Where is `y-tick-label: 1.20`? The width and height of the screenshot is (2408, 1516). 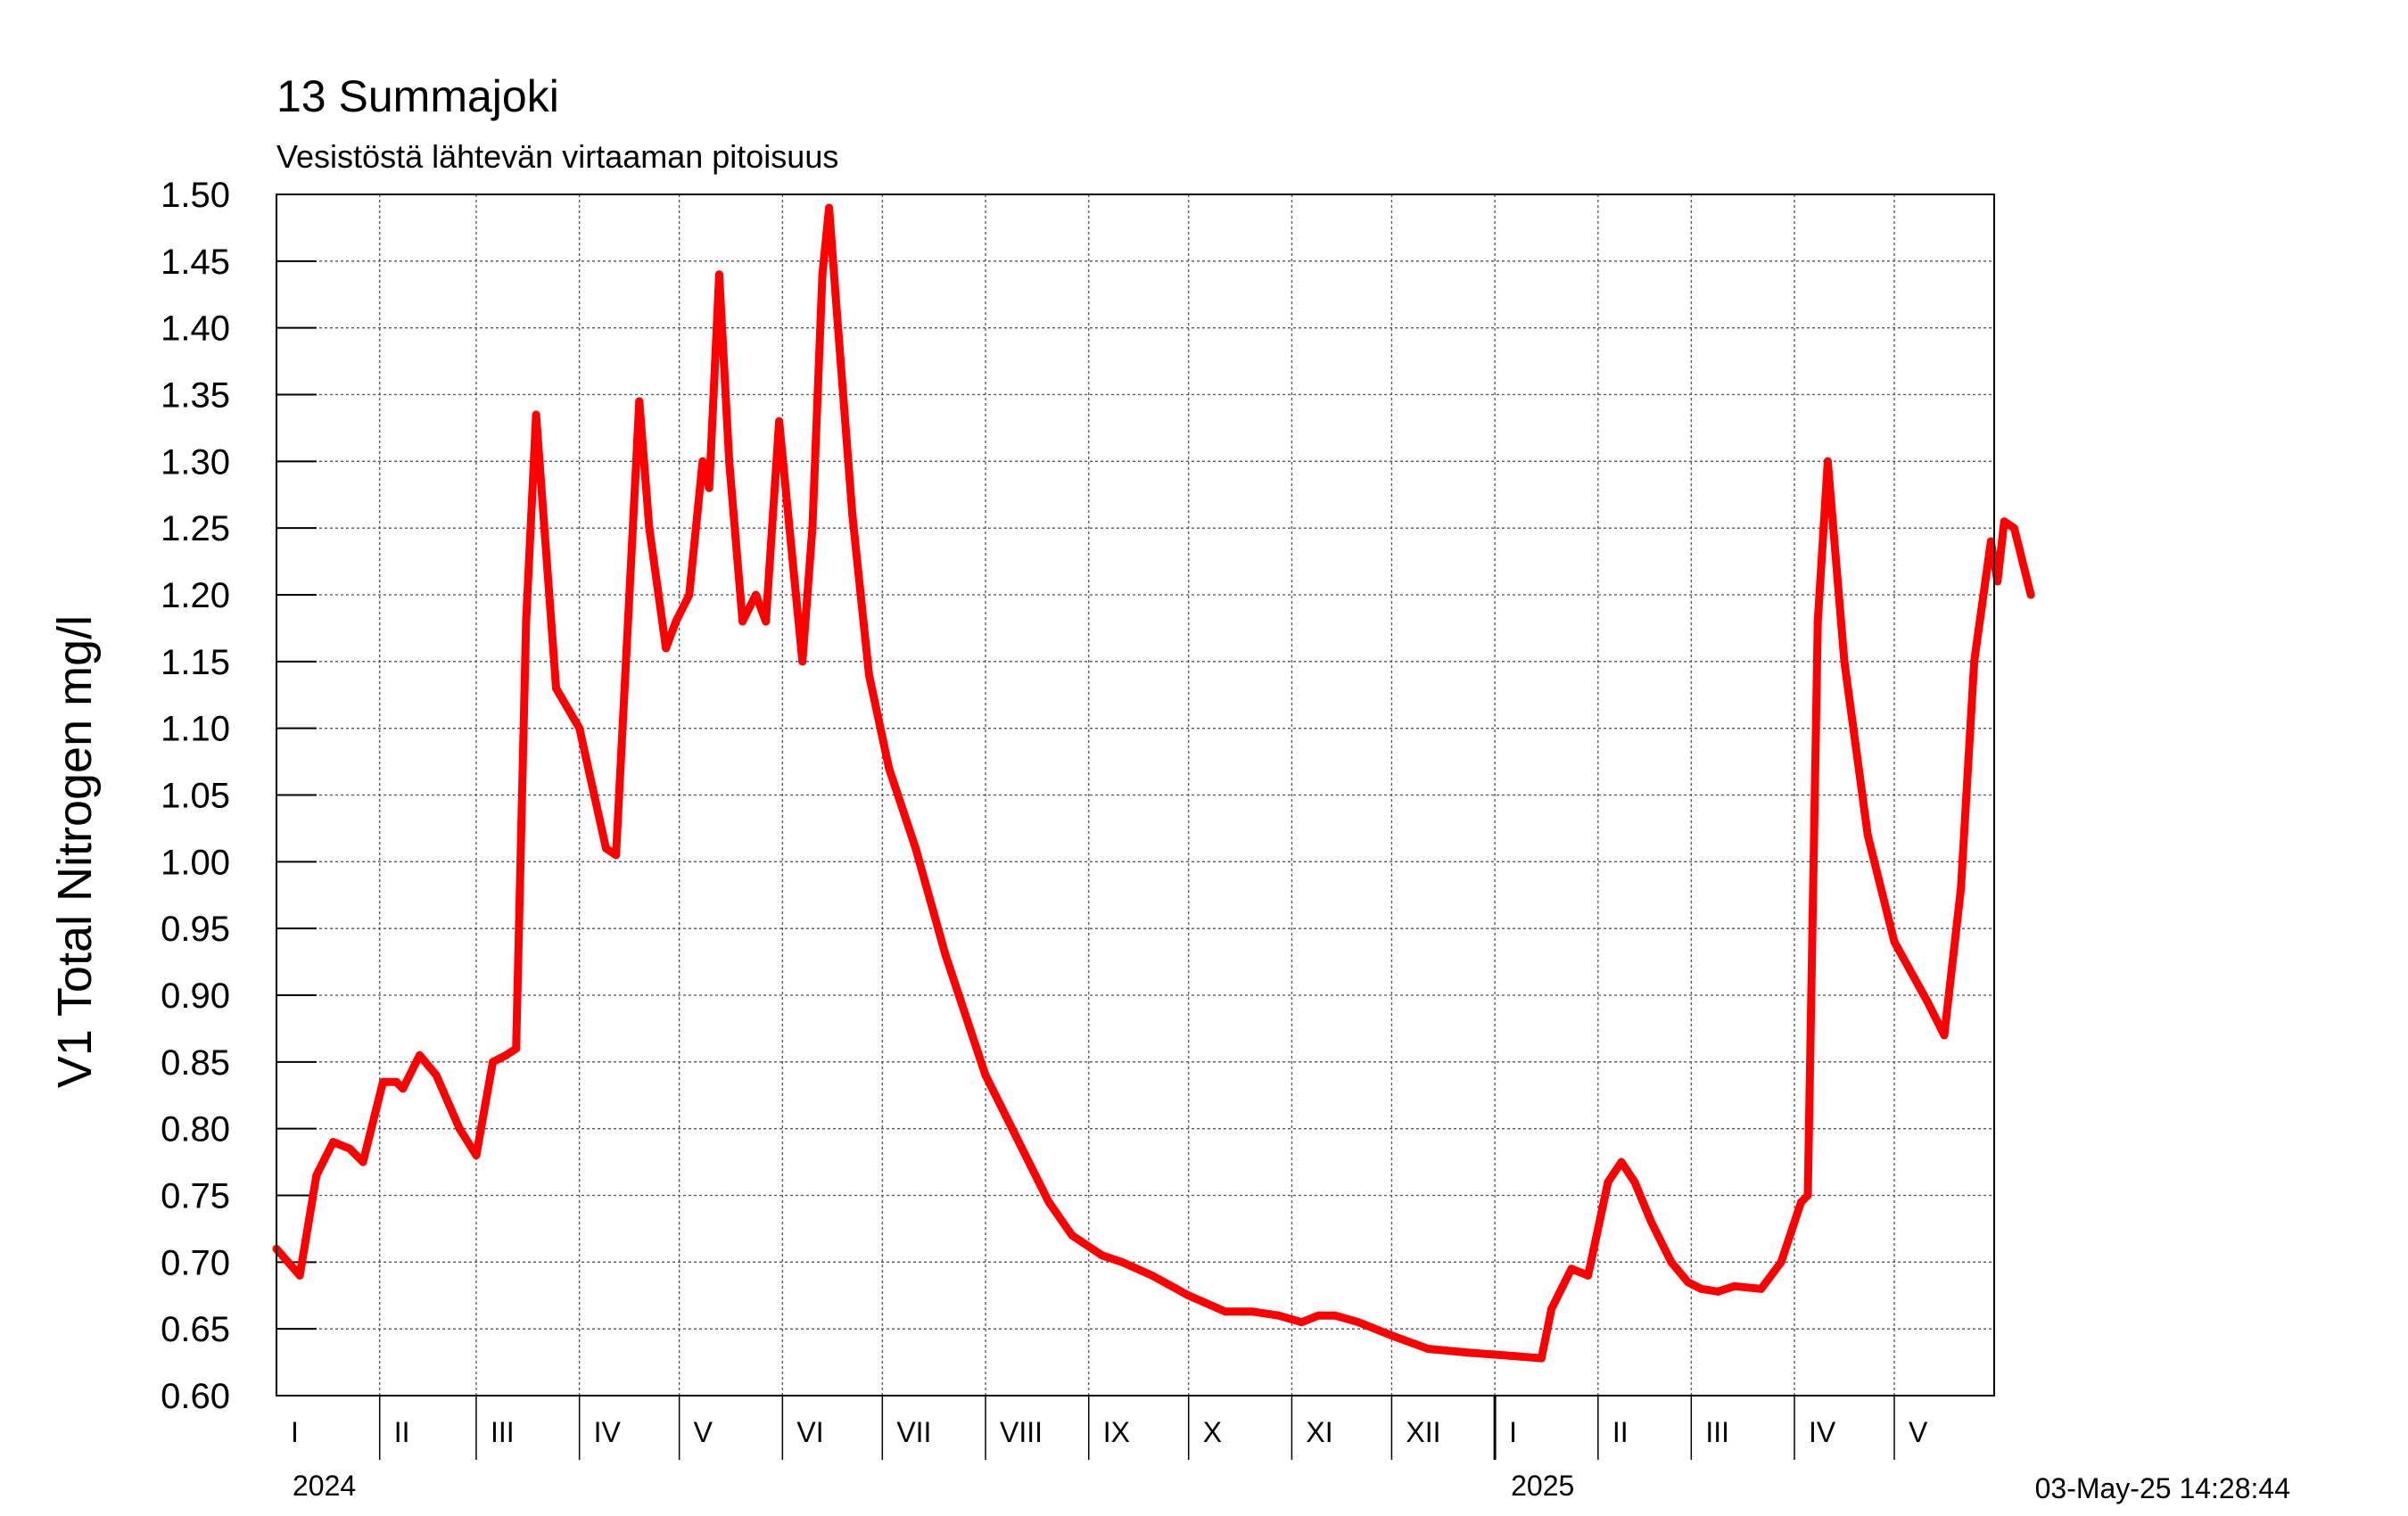 y-tick-label: 1.20 is located at coordinates (195, 595).